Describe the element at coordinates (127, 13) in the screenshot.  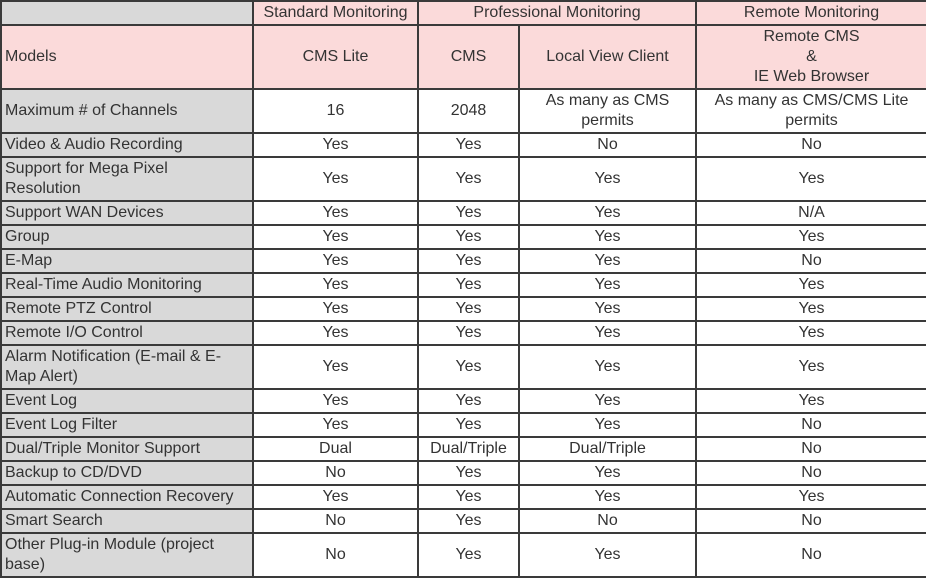
I see `corner-cell` at that location.